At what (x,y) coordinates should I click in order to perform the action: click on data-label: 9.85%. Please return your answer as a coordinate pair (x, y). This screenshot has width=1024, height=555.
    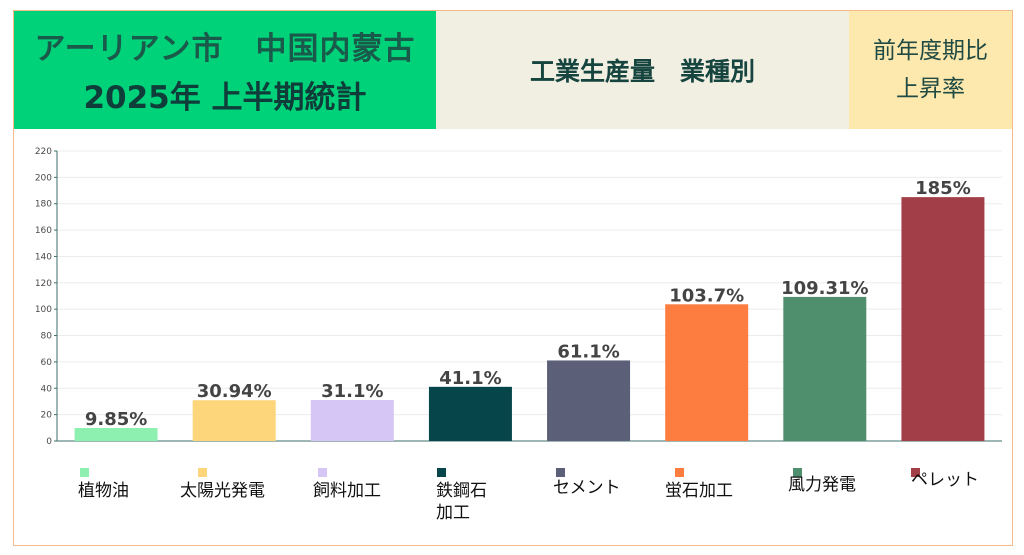
    Looking at the image, I should click on (116, 419).